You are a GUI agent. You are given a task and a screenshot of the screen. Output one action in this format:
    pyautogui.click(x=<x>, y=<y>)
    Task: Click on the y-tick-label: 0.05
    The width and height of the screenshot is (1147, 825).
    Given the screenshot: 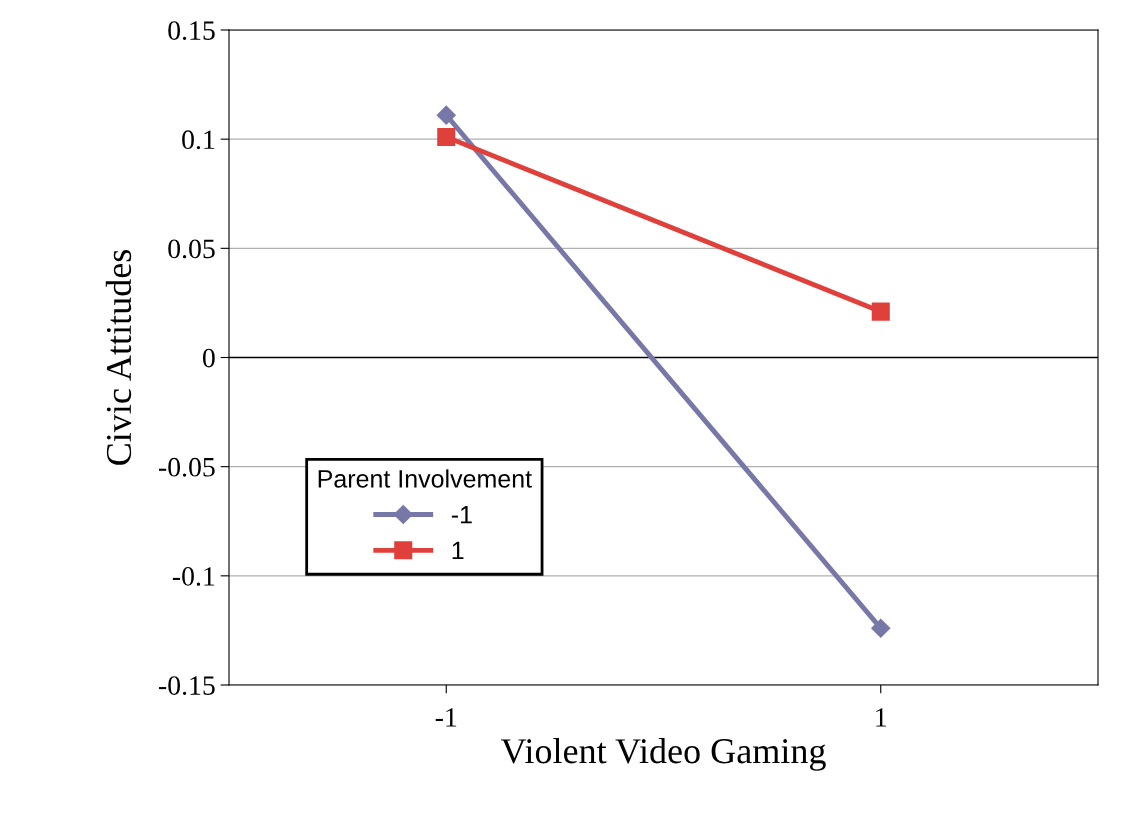 What is the action you would take?
    pyautogui.click(x=191, y=249)
    